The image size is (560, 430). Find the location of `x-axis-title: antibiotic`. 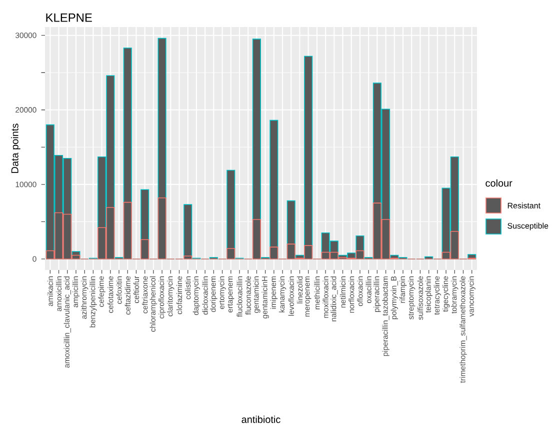

x-axis-title: antibiotic is located at coordinates (261, 419).